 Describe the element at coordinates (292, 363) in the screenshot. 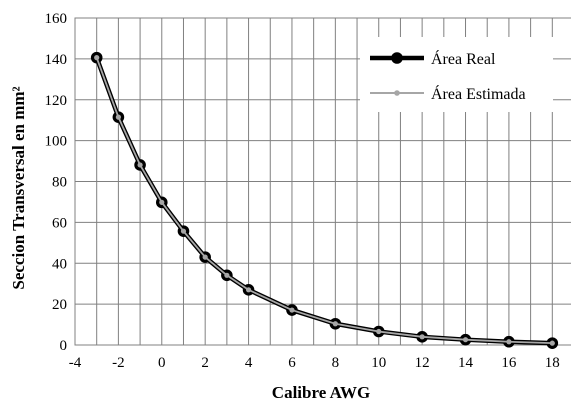

I see `x-tick-label: 6` at that location.